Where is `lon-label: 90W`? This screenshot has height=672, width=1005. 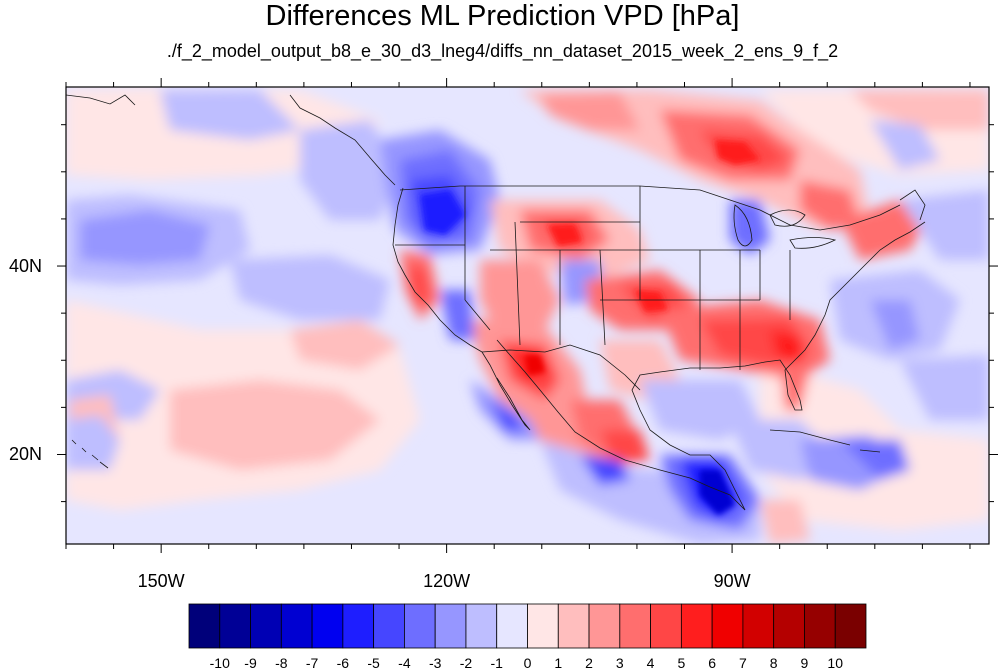
lon-label: 90W is located at coordinates (732, 581).